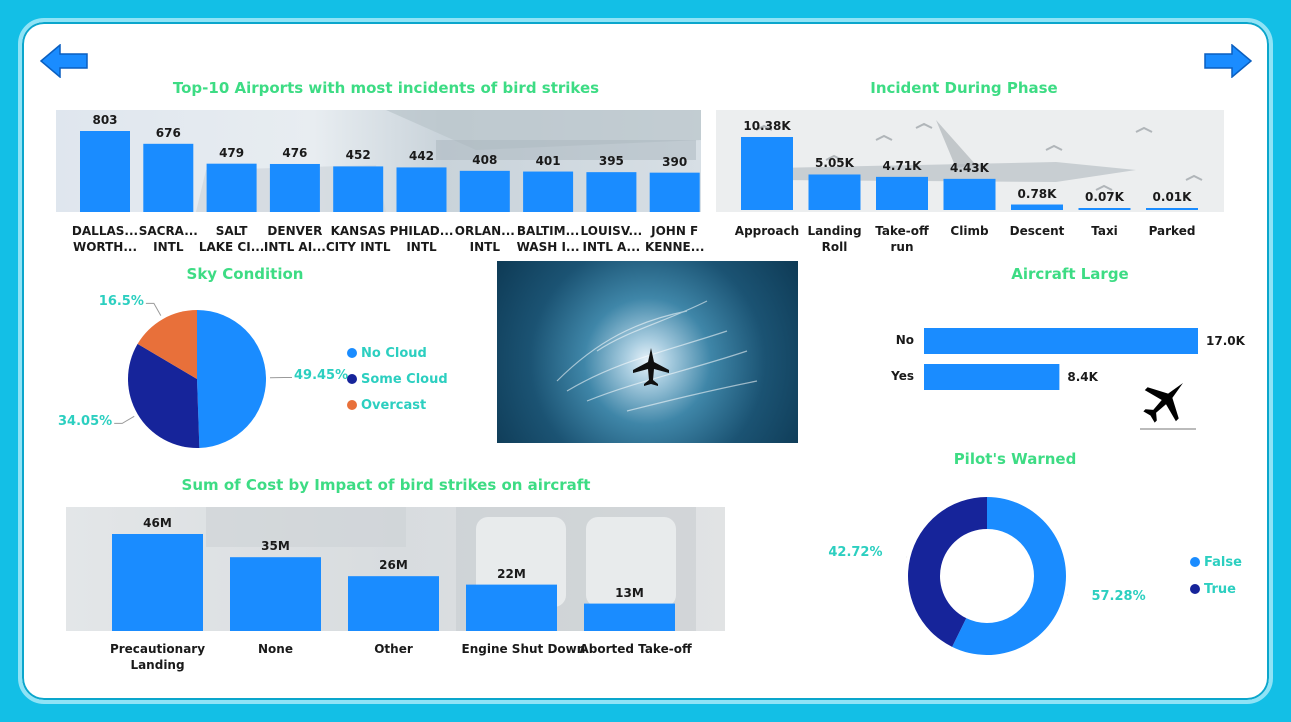 Image resolution: width=1291 pixels, height=722 pixels. I want to click on airport-value-label: 676, so click(168, 132).